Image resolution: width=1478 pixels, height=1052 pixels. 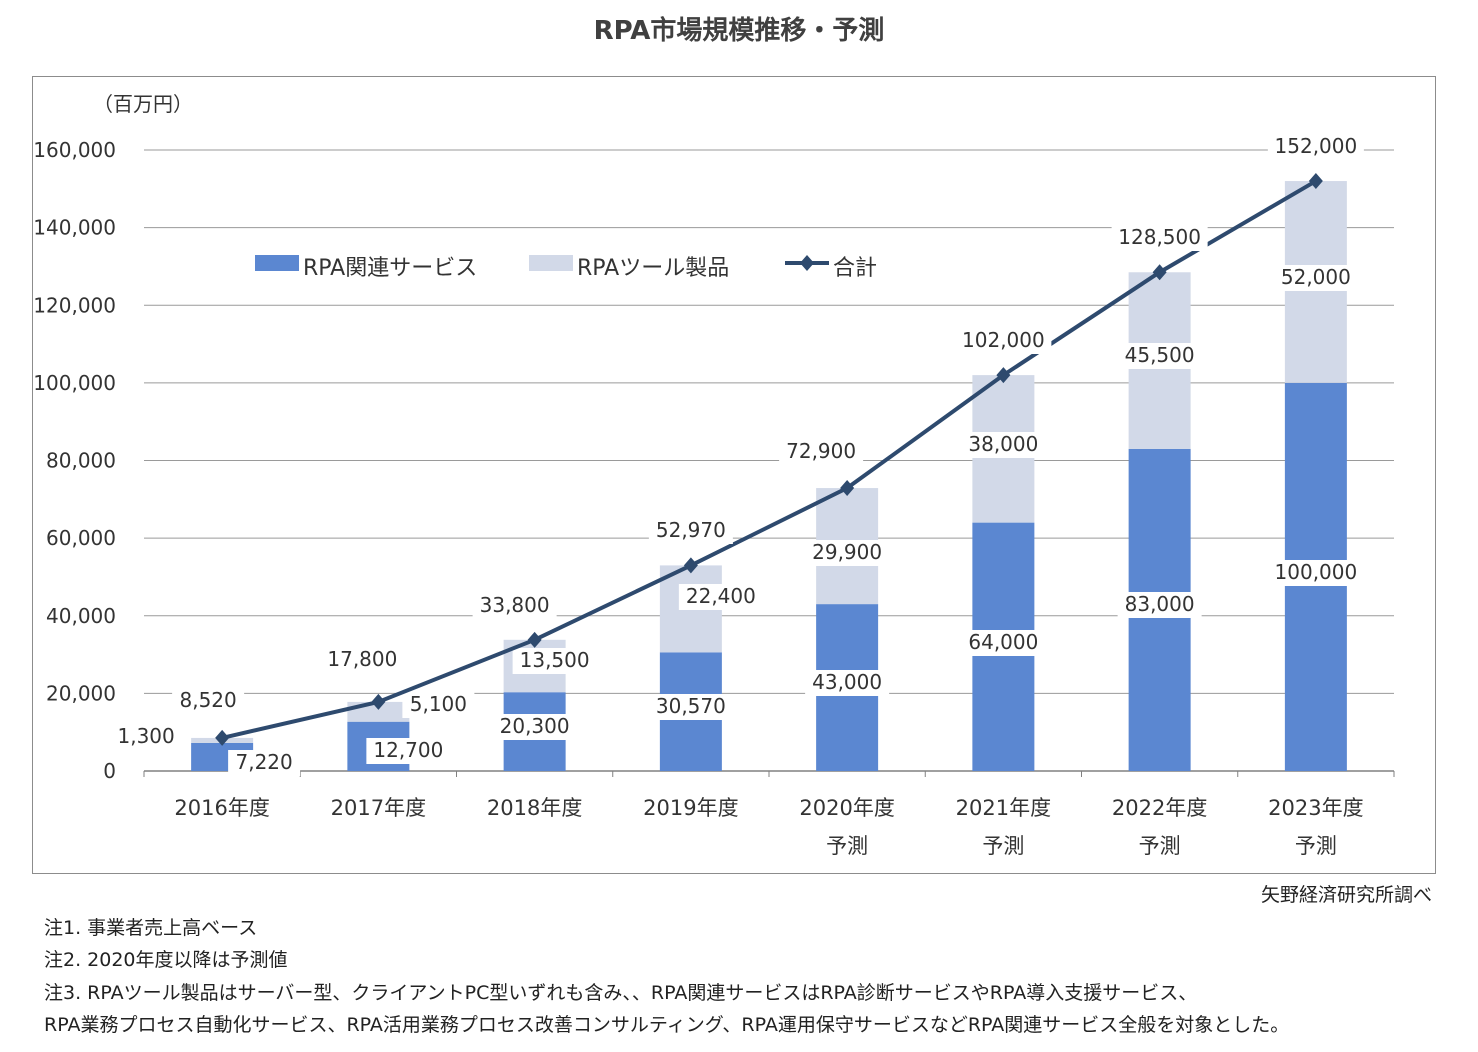 I want to click on label-rpa-service: 43,000, so click(x=847, y=682).